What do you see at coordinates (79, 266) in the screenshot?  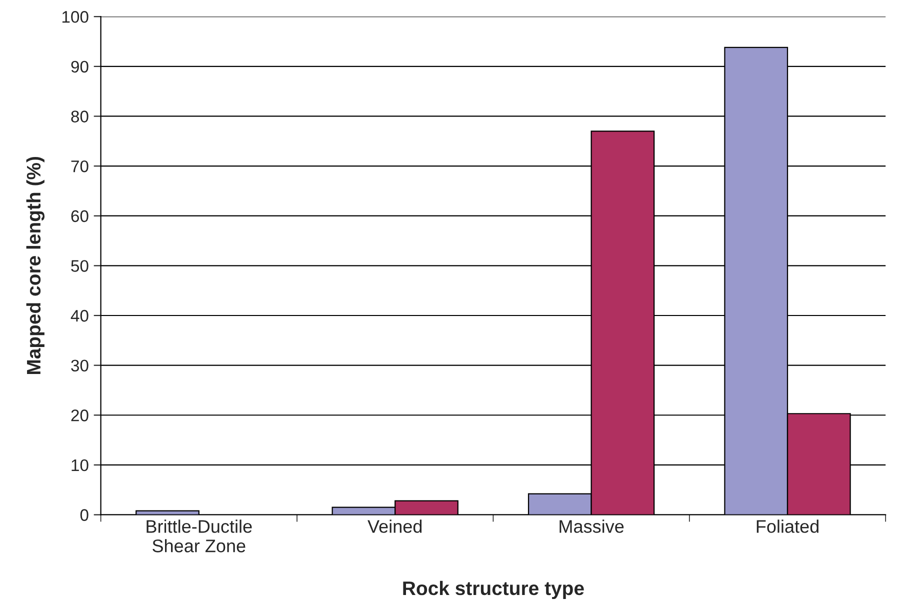 I see `y-tick-label: 50` at bounding box center [79, 266].